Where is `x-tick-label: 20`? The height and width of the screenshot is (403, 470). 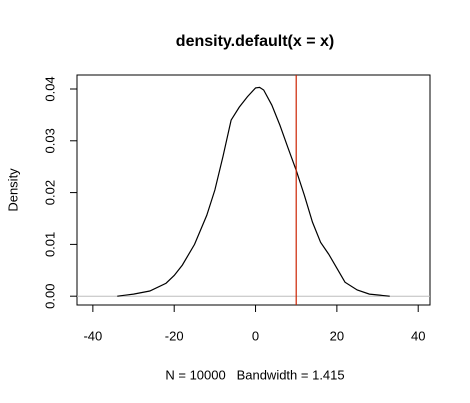 x-tick-label: 20 is located at coordinates (337, 335).